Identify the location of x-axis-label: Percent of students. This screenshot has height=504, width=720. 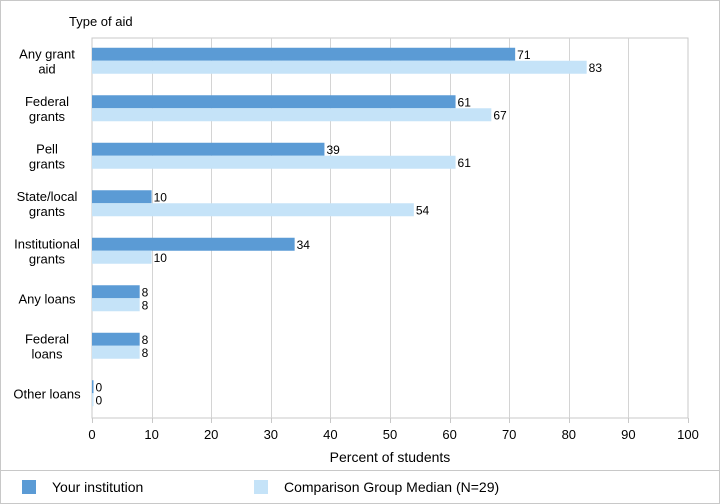
(390, 457).